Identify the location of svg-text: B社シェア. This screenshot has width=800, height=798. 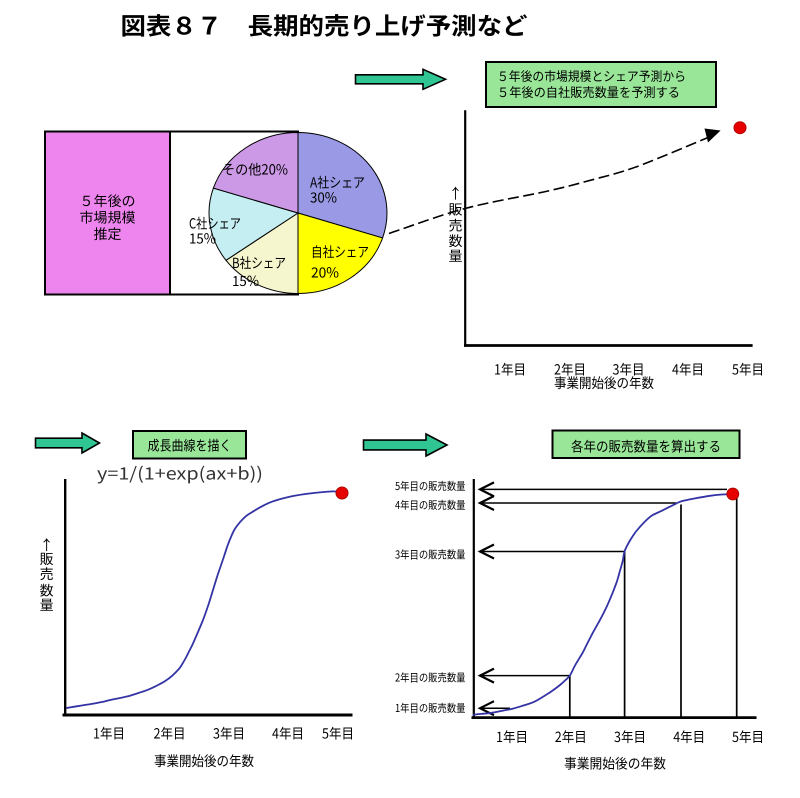
(259, 263).